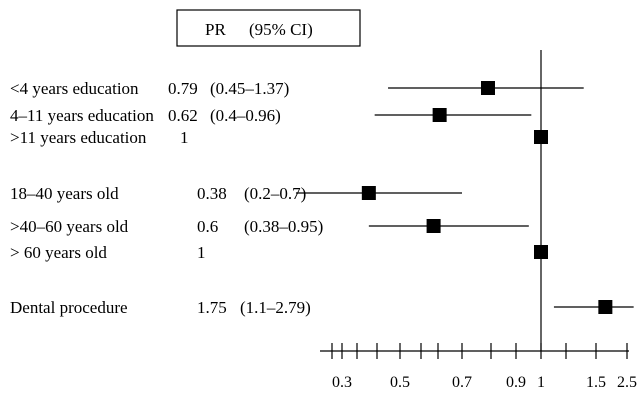 This screenshot has height=397, width=641. What do you see at coordinates (342, 382) in the screenshot?
I see `x-tick-label: 0.3` at bounding box center [342, 382].